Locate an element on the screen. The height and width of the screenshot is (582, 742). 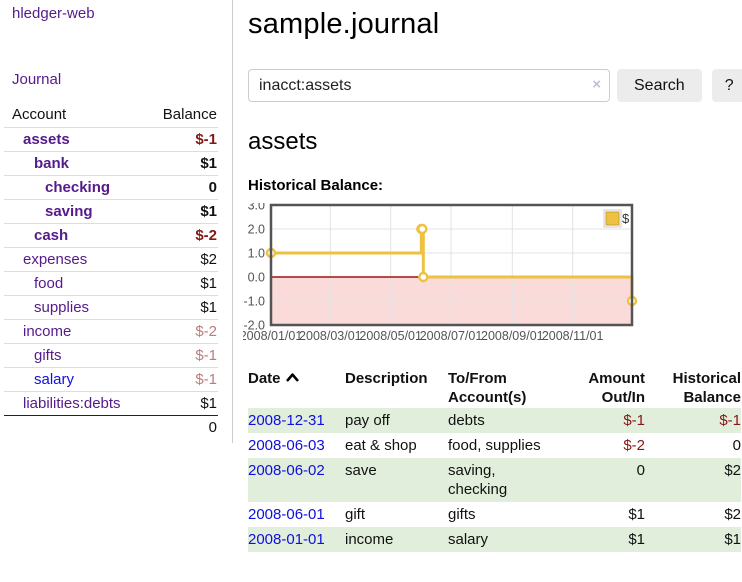
register-header-accounts: To/From Account(s) is located at coordinates (506, 388).